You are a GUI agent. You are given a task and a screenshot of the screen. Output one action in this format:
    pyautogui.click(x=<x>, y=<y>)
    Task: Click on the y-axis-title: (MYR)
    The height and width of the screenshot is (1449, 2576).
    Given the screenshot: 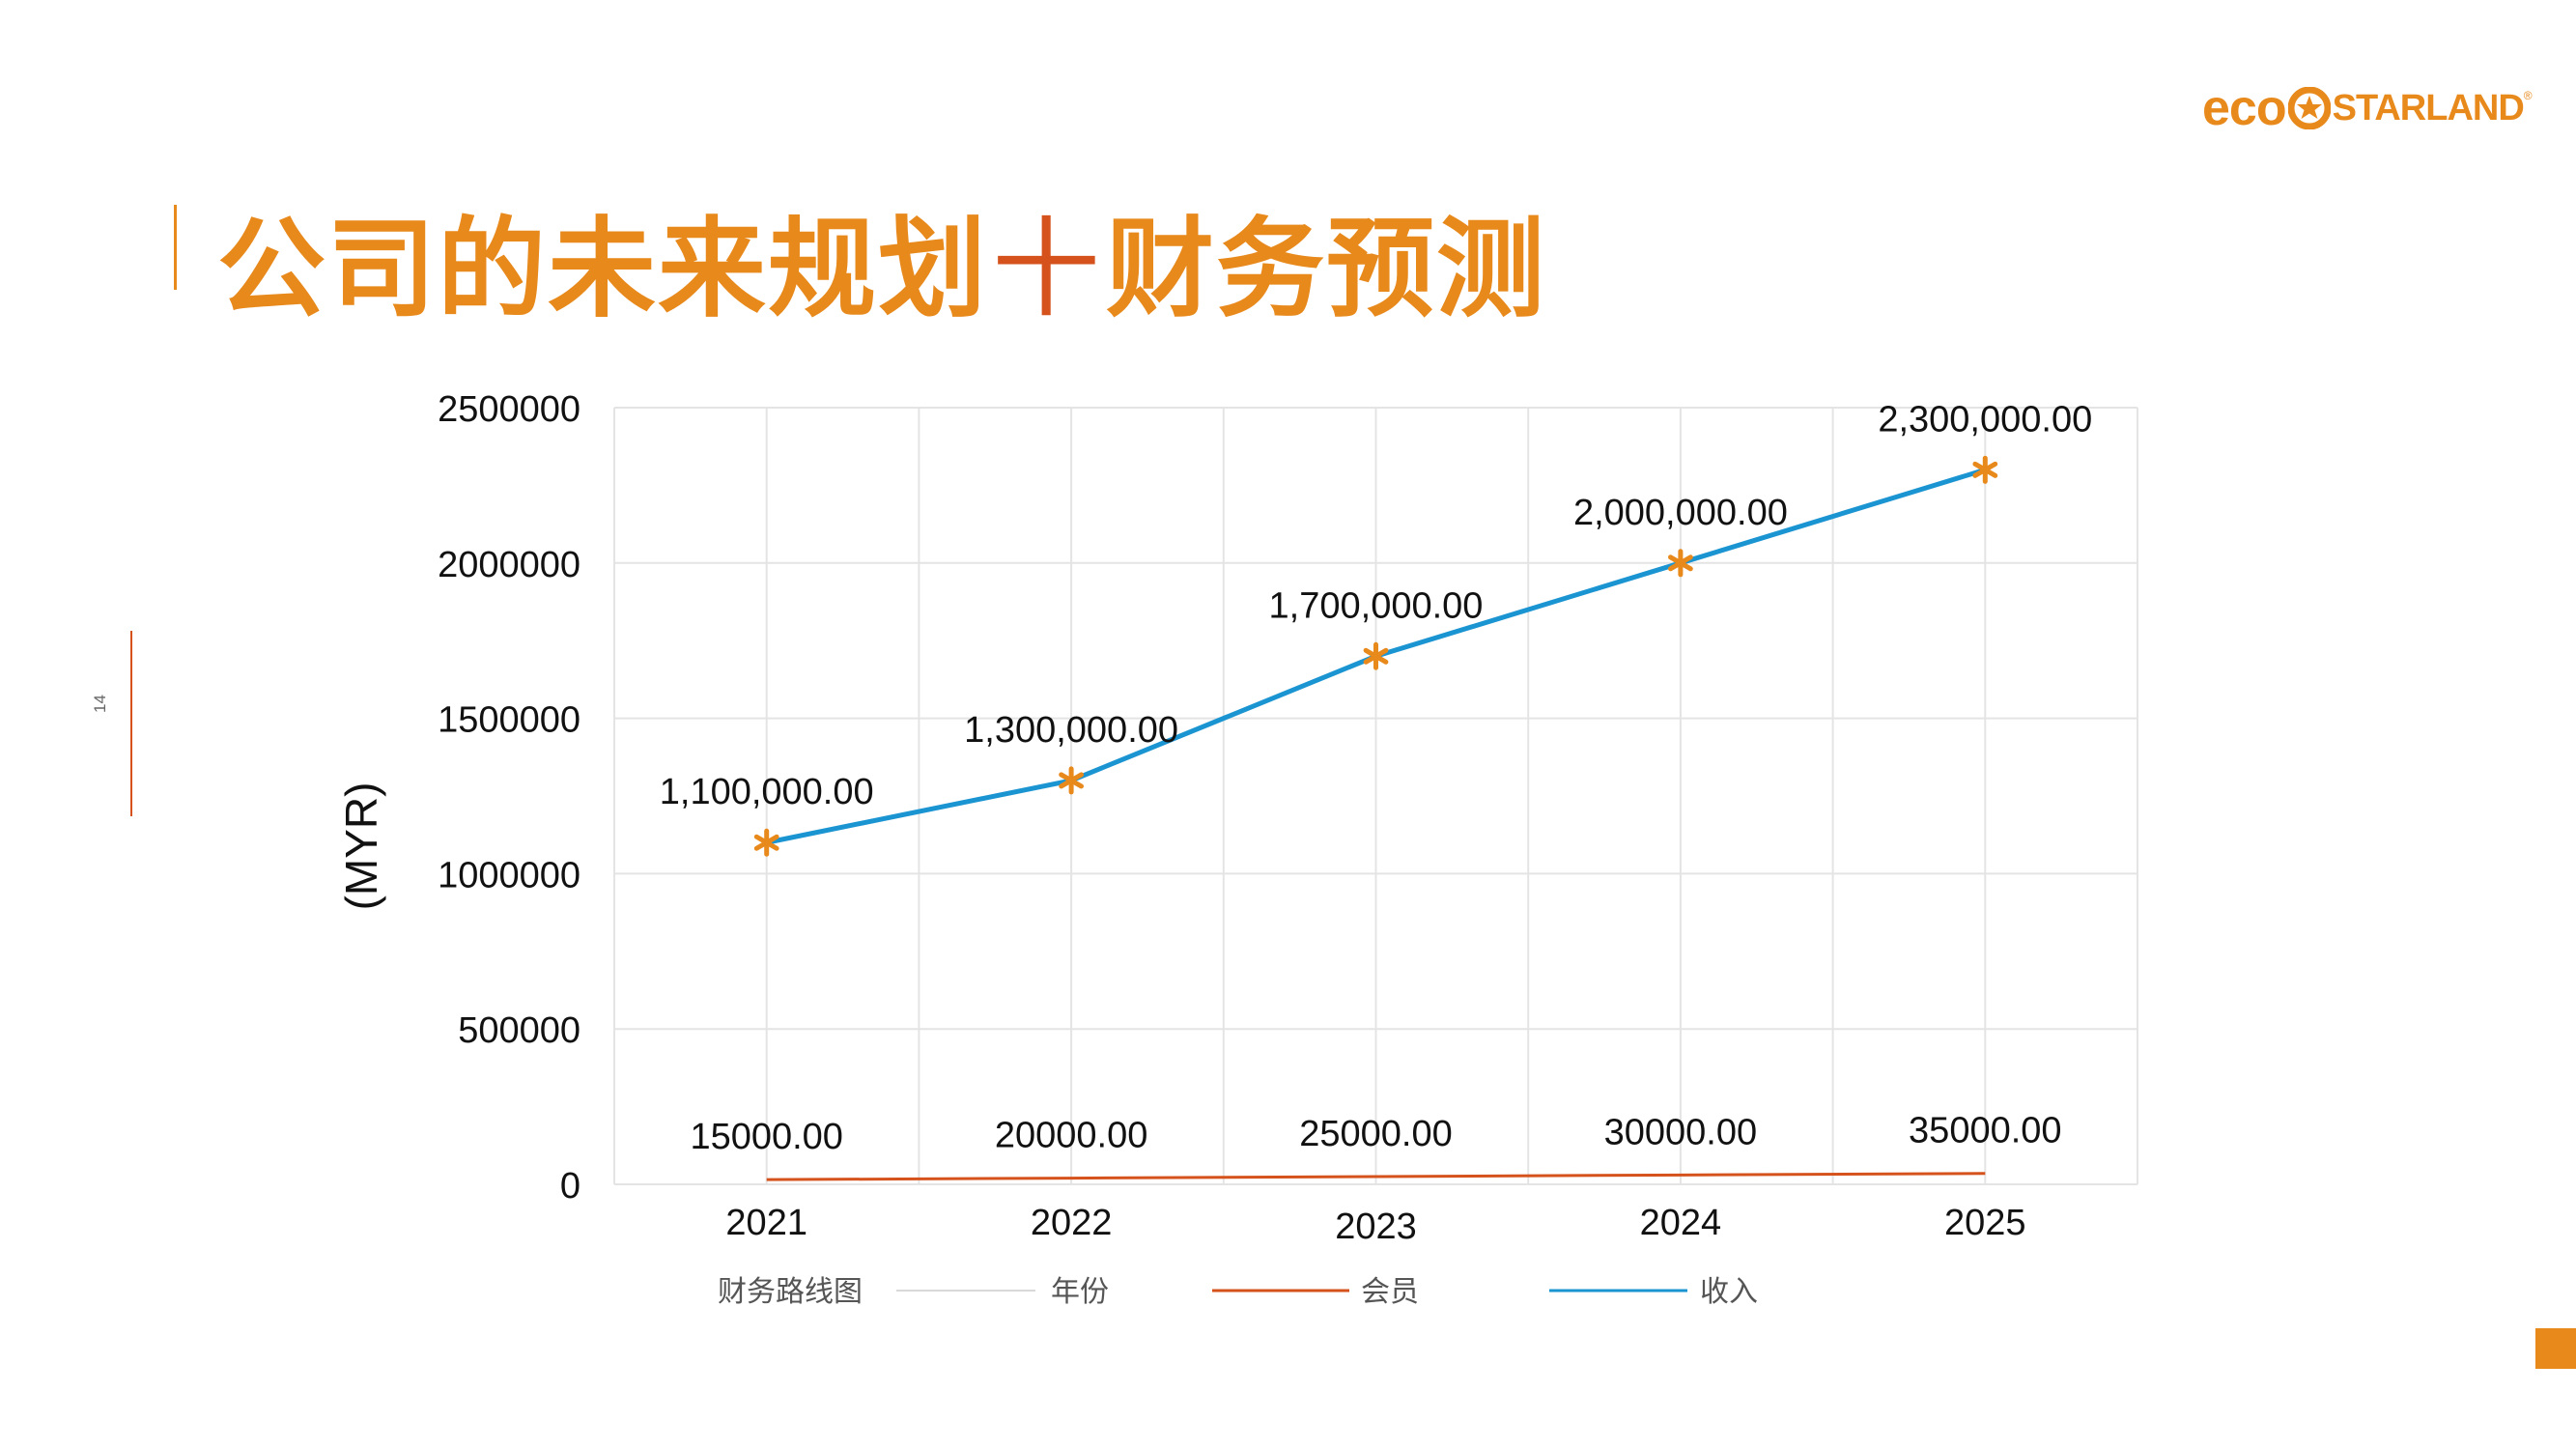 What is the action you would take?
    pyautogui.click(x=361, y=846)
    